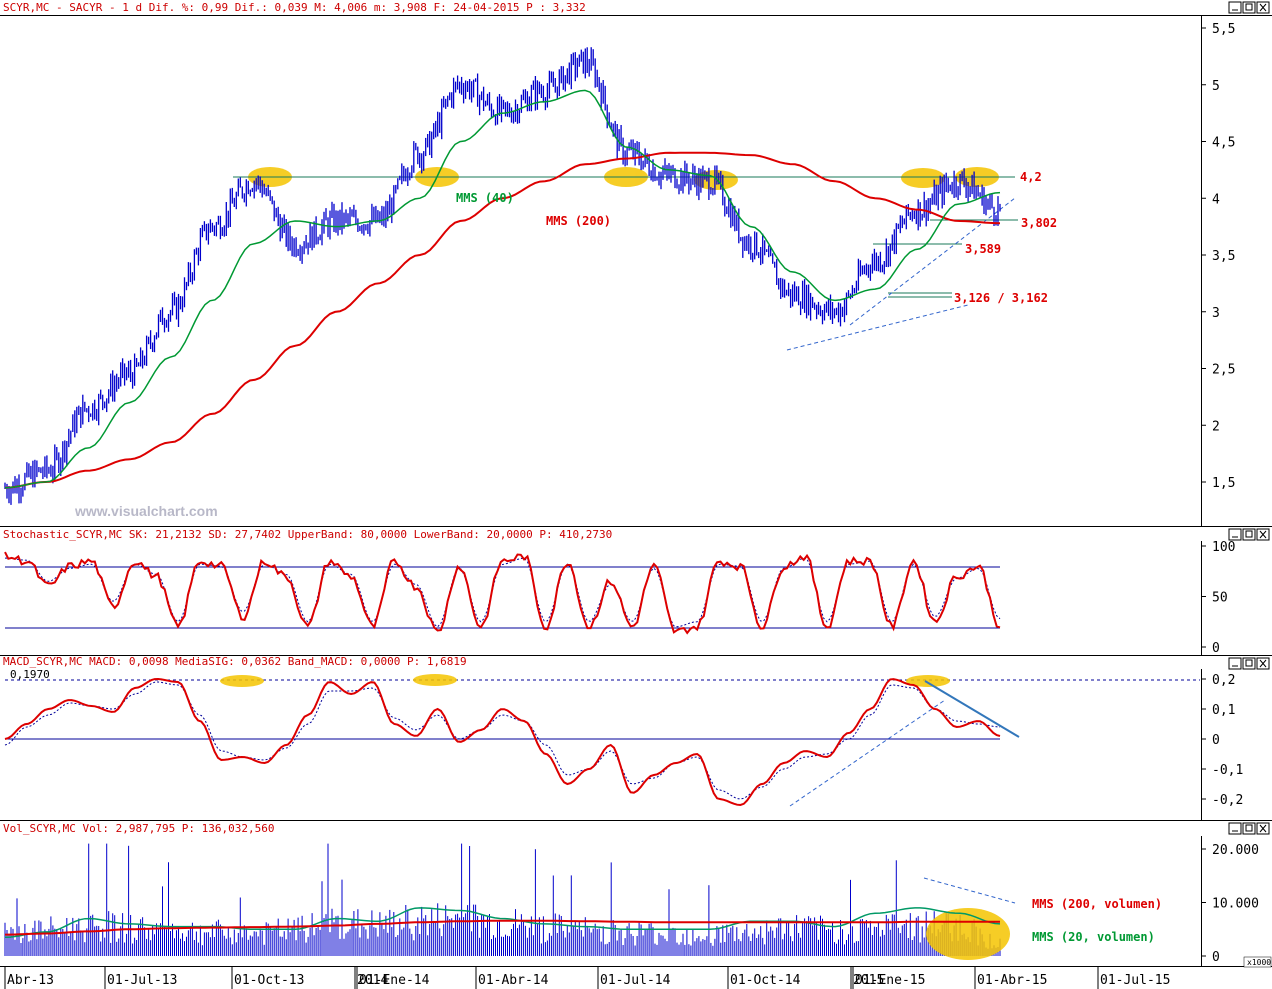 The width and height of the screenshot is (1272, 989). What do you see at coordinates (969, 890) in the screenshot?
I see `volume-trend-down` at bounding box center [969, 890].